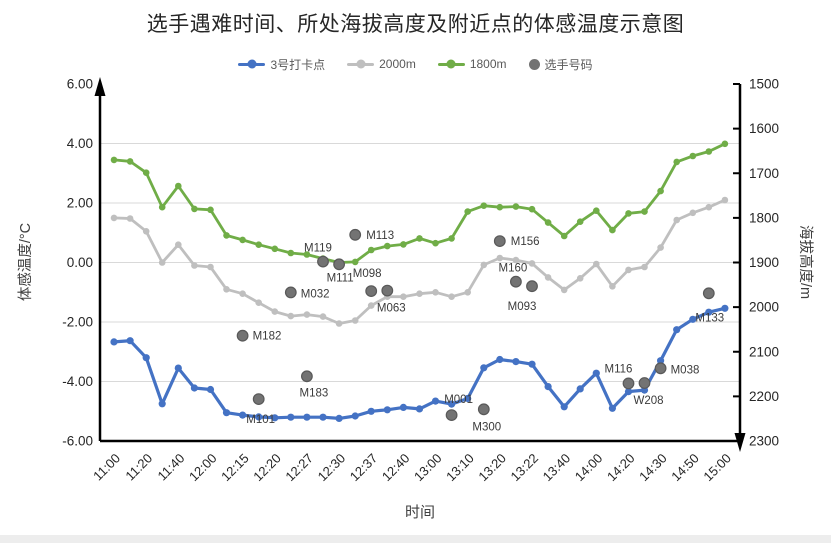 Image resolution: width=831 pixels, height=543 pixels. I want to click on athlete-dot-M156, so click(499, 241).